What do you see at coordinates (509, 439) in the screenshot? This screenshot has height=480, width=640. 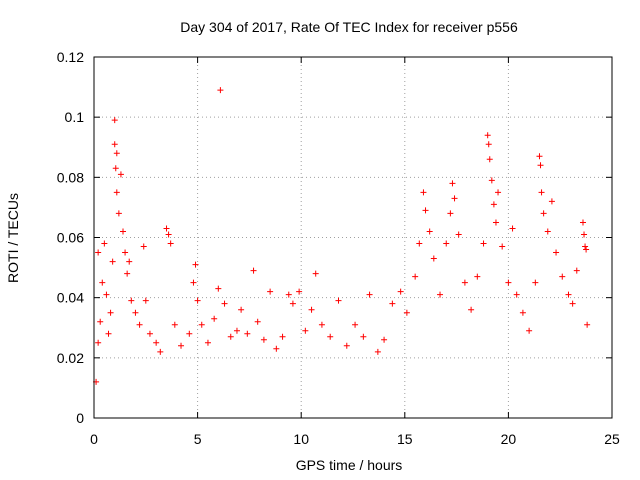 I see `x-tick-label: 20` at bounding box center [509, 439].